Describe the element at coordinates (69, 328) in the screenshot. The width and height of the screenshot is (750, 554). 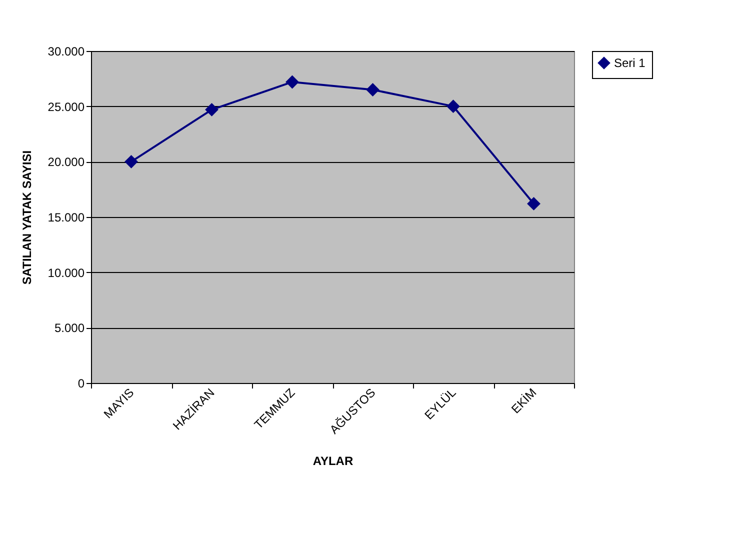
I see `y-tick-label: 5.000` at that location.